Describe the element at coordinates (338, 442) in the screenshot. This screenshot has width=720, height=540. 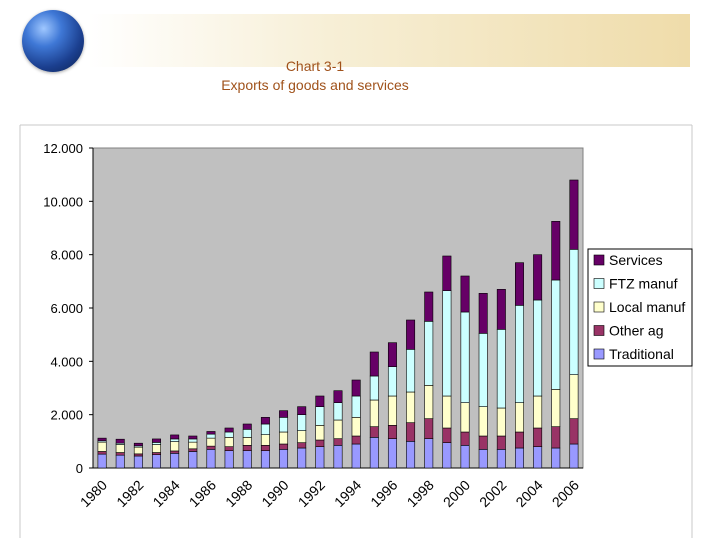
I see `bar-other-ag-1993` at that location.